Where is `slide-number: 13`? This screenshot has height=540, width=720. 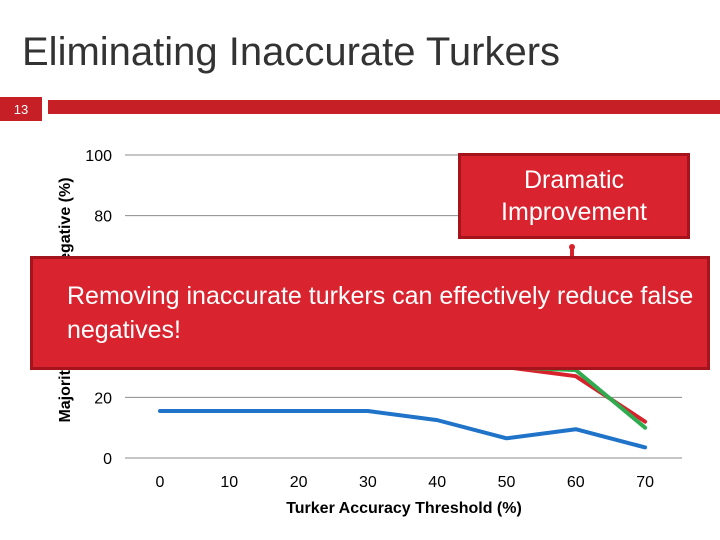
slide-number: 13 is located at coordinates (21, 109).